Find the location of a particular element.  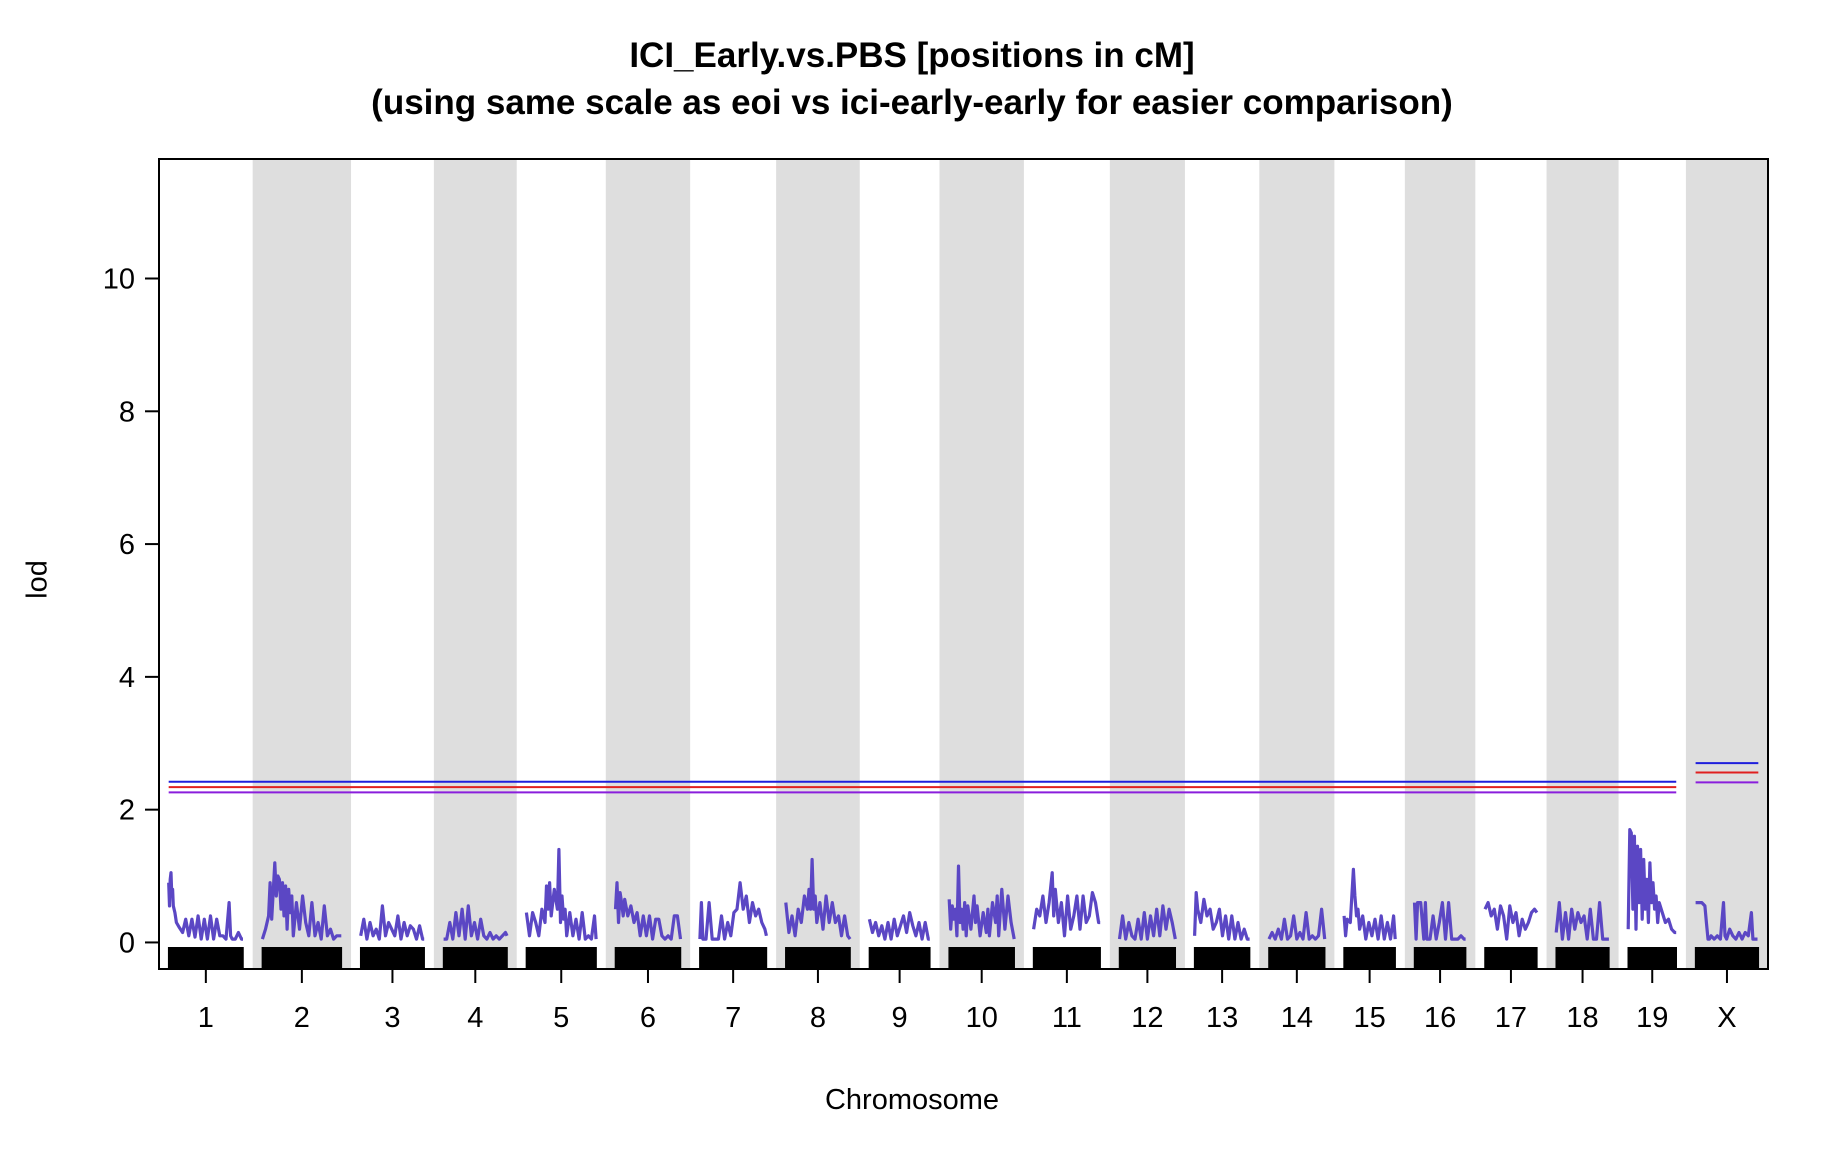

x-tick-label-chr-13: 13 is located at coordinates (1222, 1018).